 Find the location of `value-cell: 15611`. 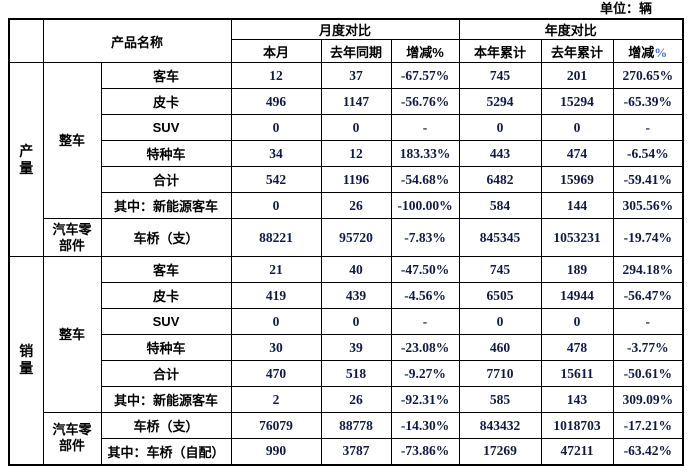

value-cell: 15611 is located at coordinates (577, 373).